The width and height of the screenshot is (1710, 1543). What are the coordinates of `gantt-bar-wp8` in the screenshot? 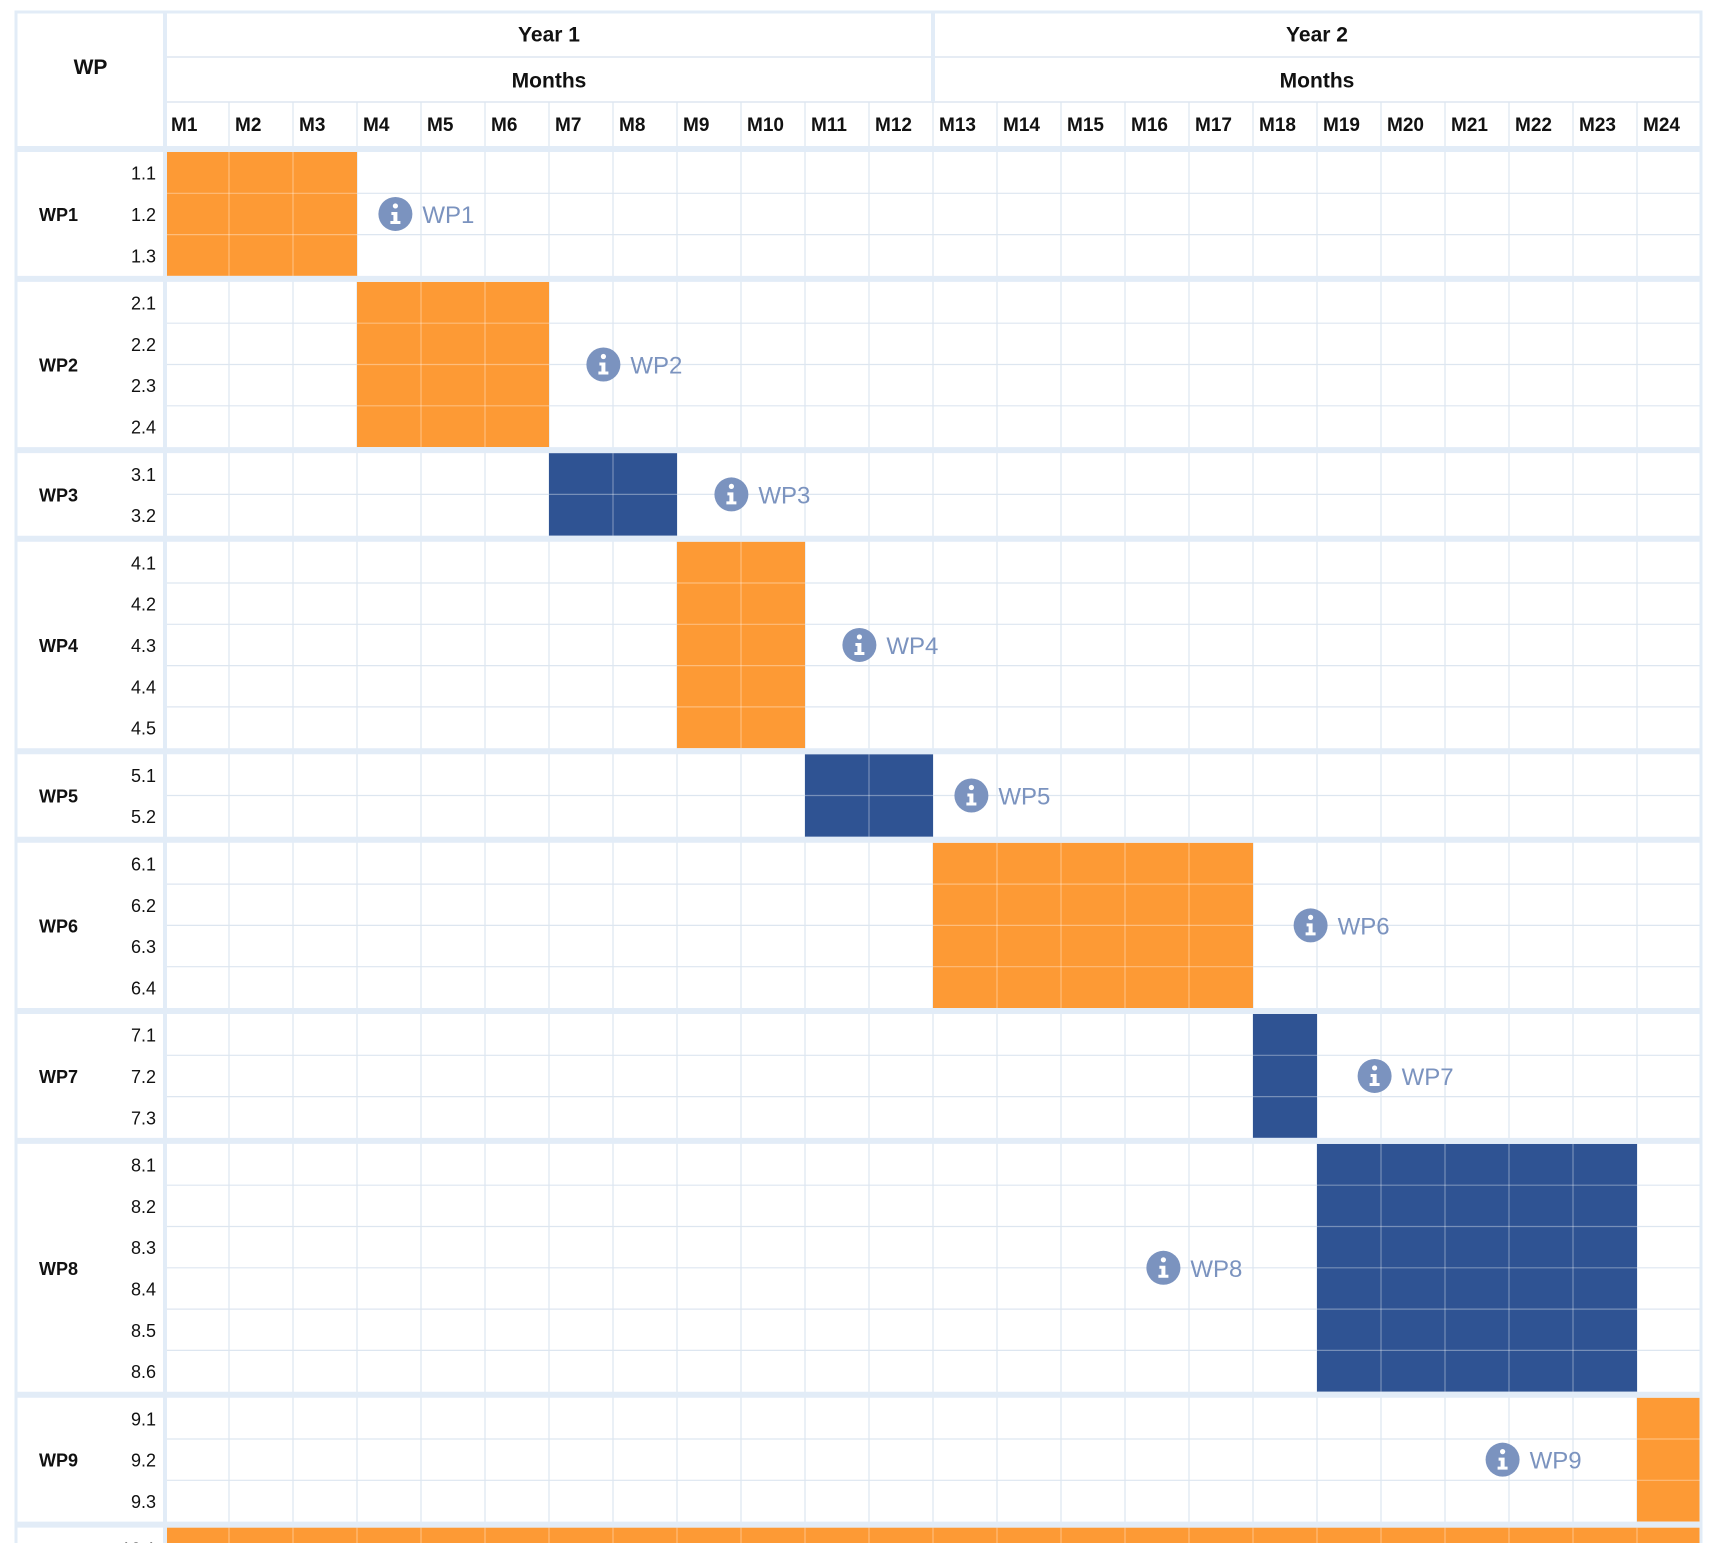 It's located at (1477, 1267).